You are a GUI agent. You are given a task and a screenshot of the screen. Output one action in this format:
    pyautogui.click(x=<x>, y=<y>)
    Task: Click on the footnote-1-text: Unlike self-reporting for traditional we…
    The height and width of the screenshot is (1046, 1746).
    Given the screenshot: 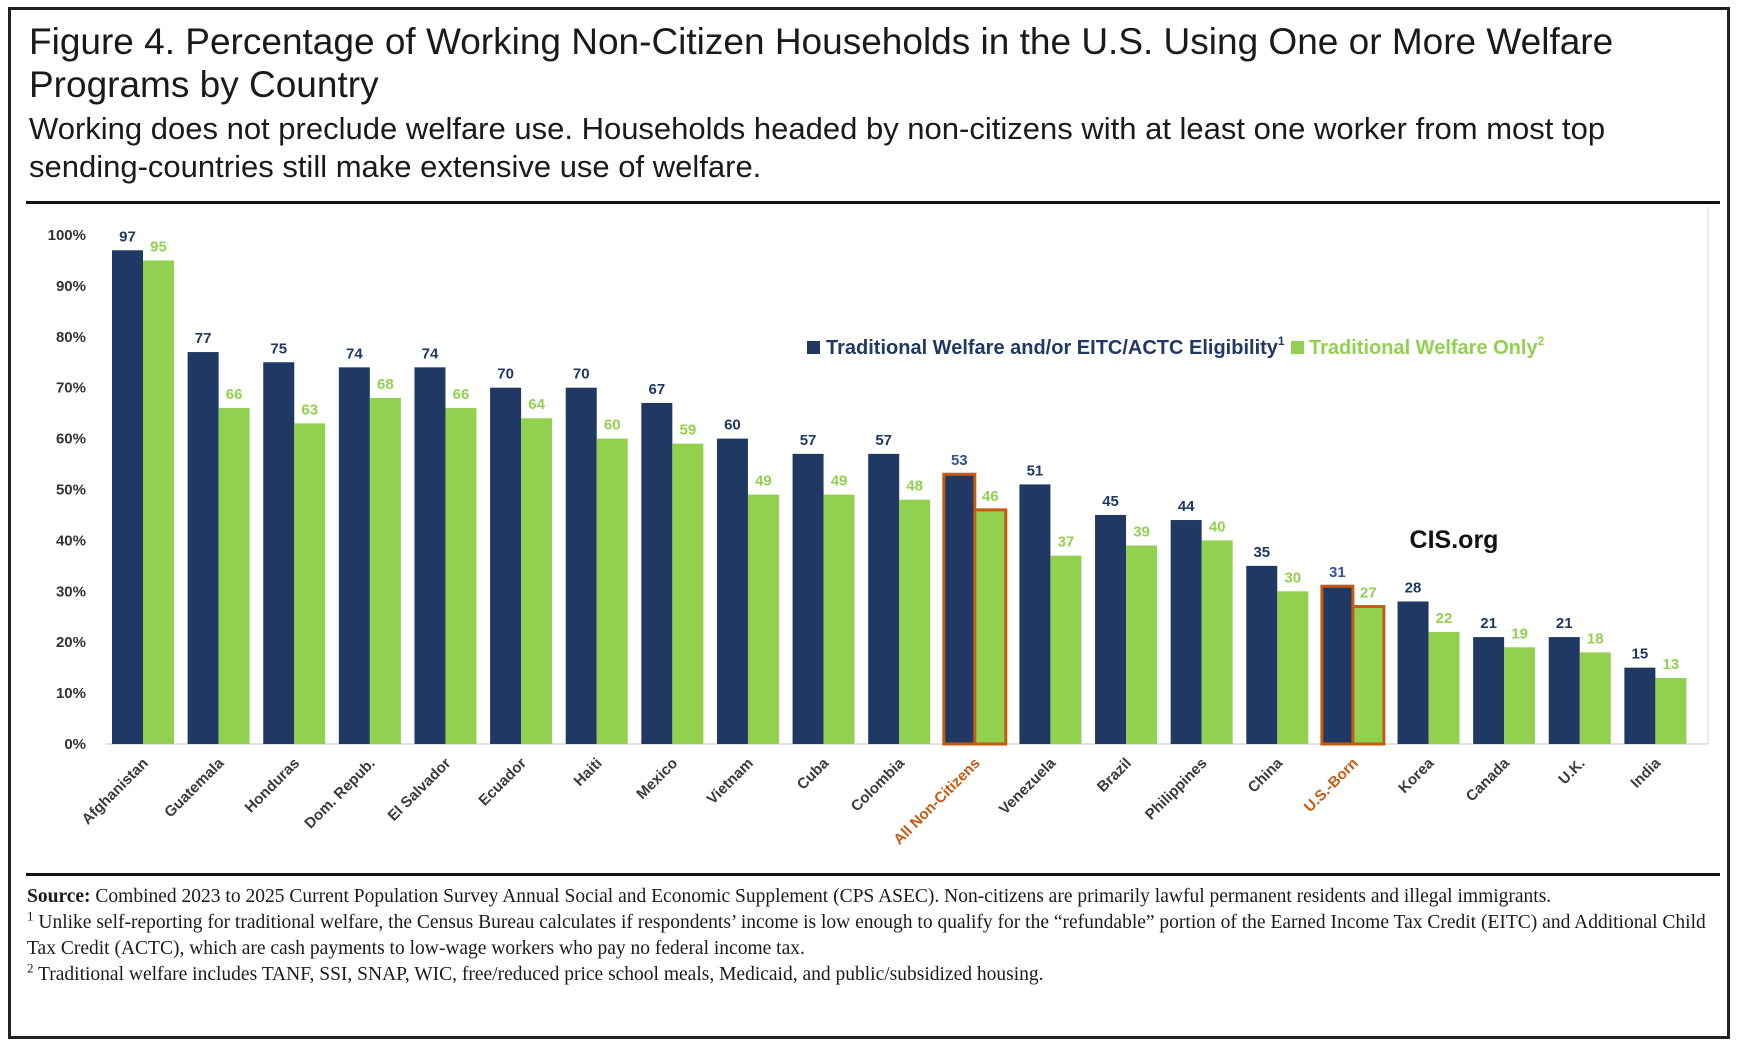 What is the action you would take?
    pyautogui.click(x=866, y=935)
    